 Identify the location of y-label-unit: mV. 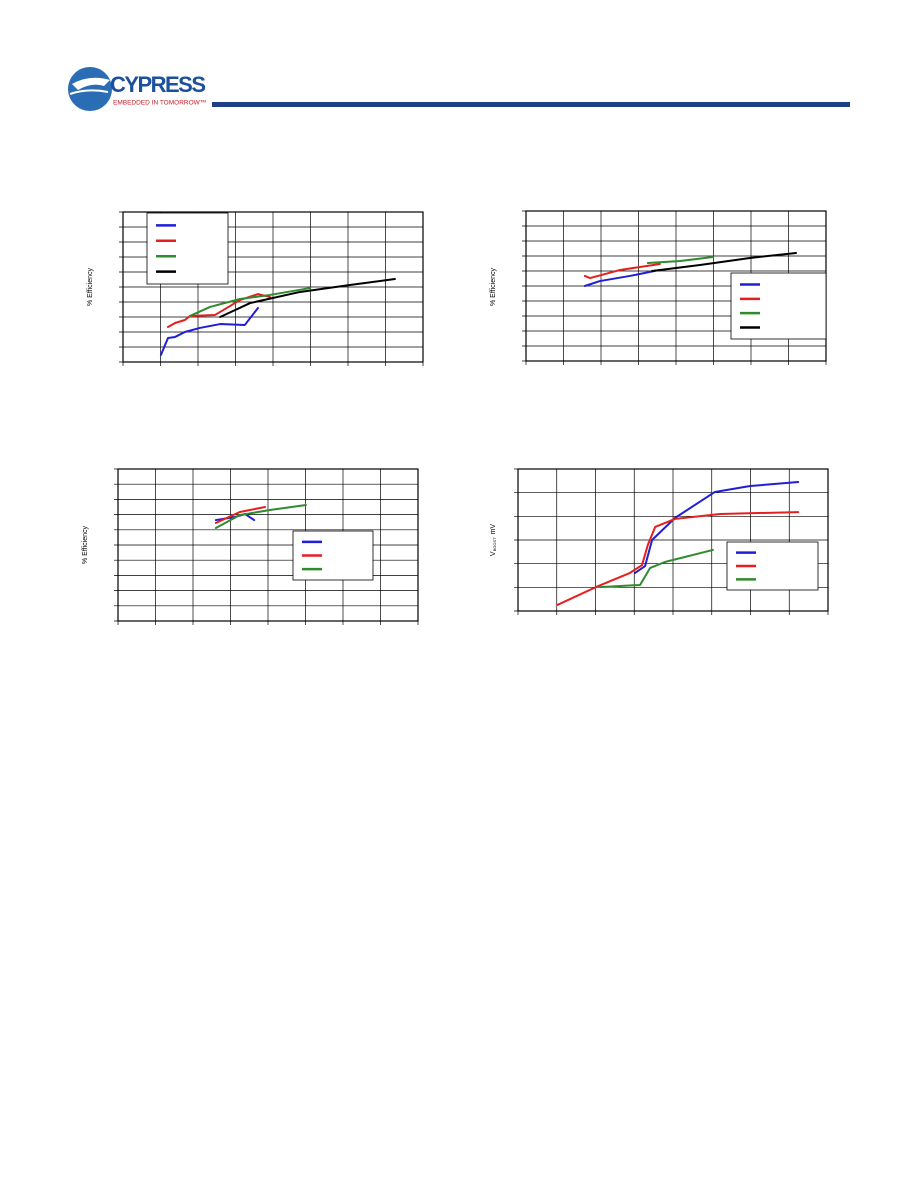
(493, 529).